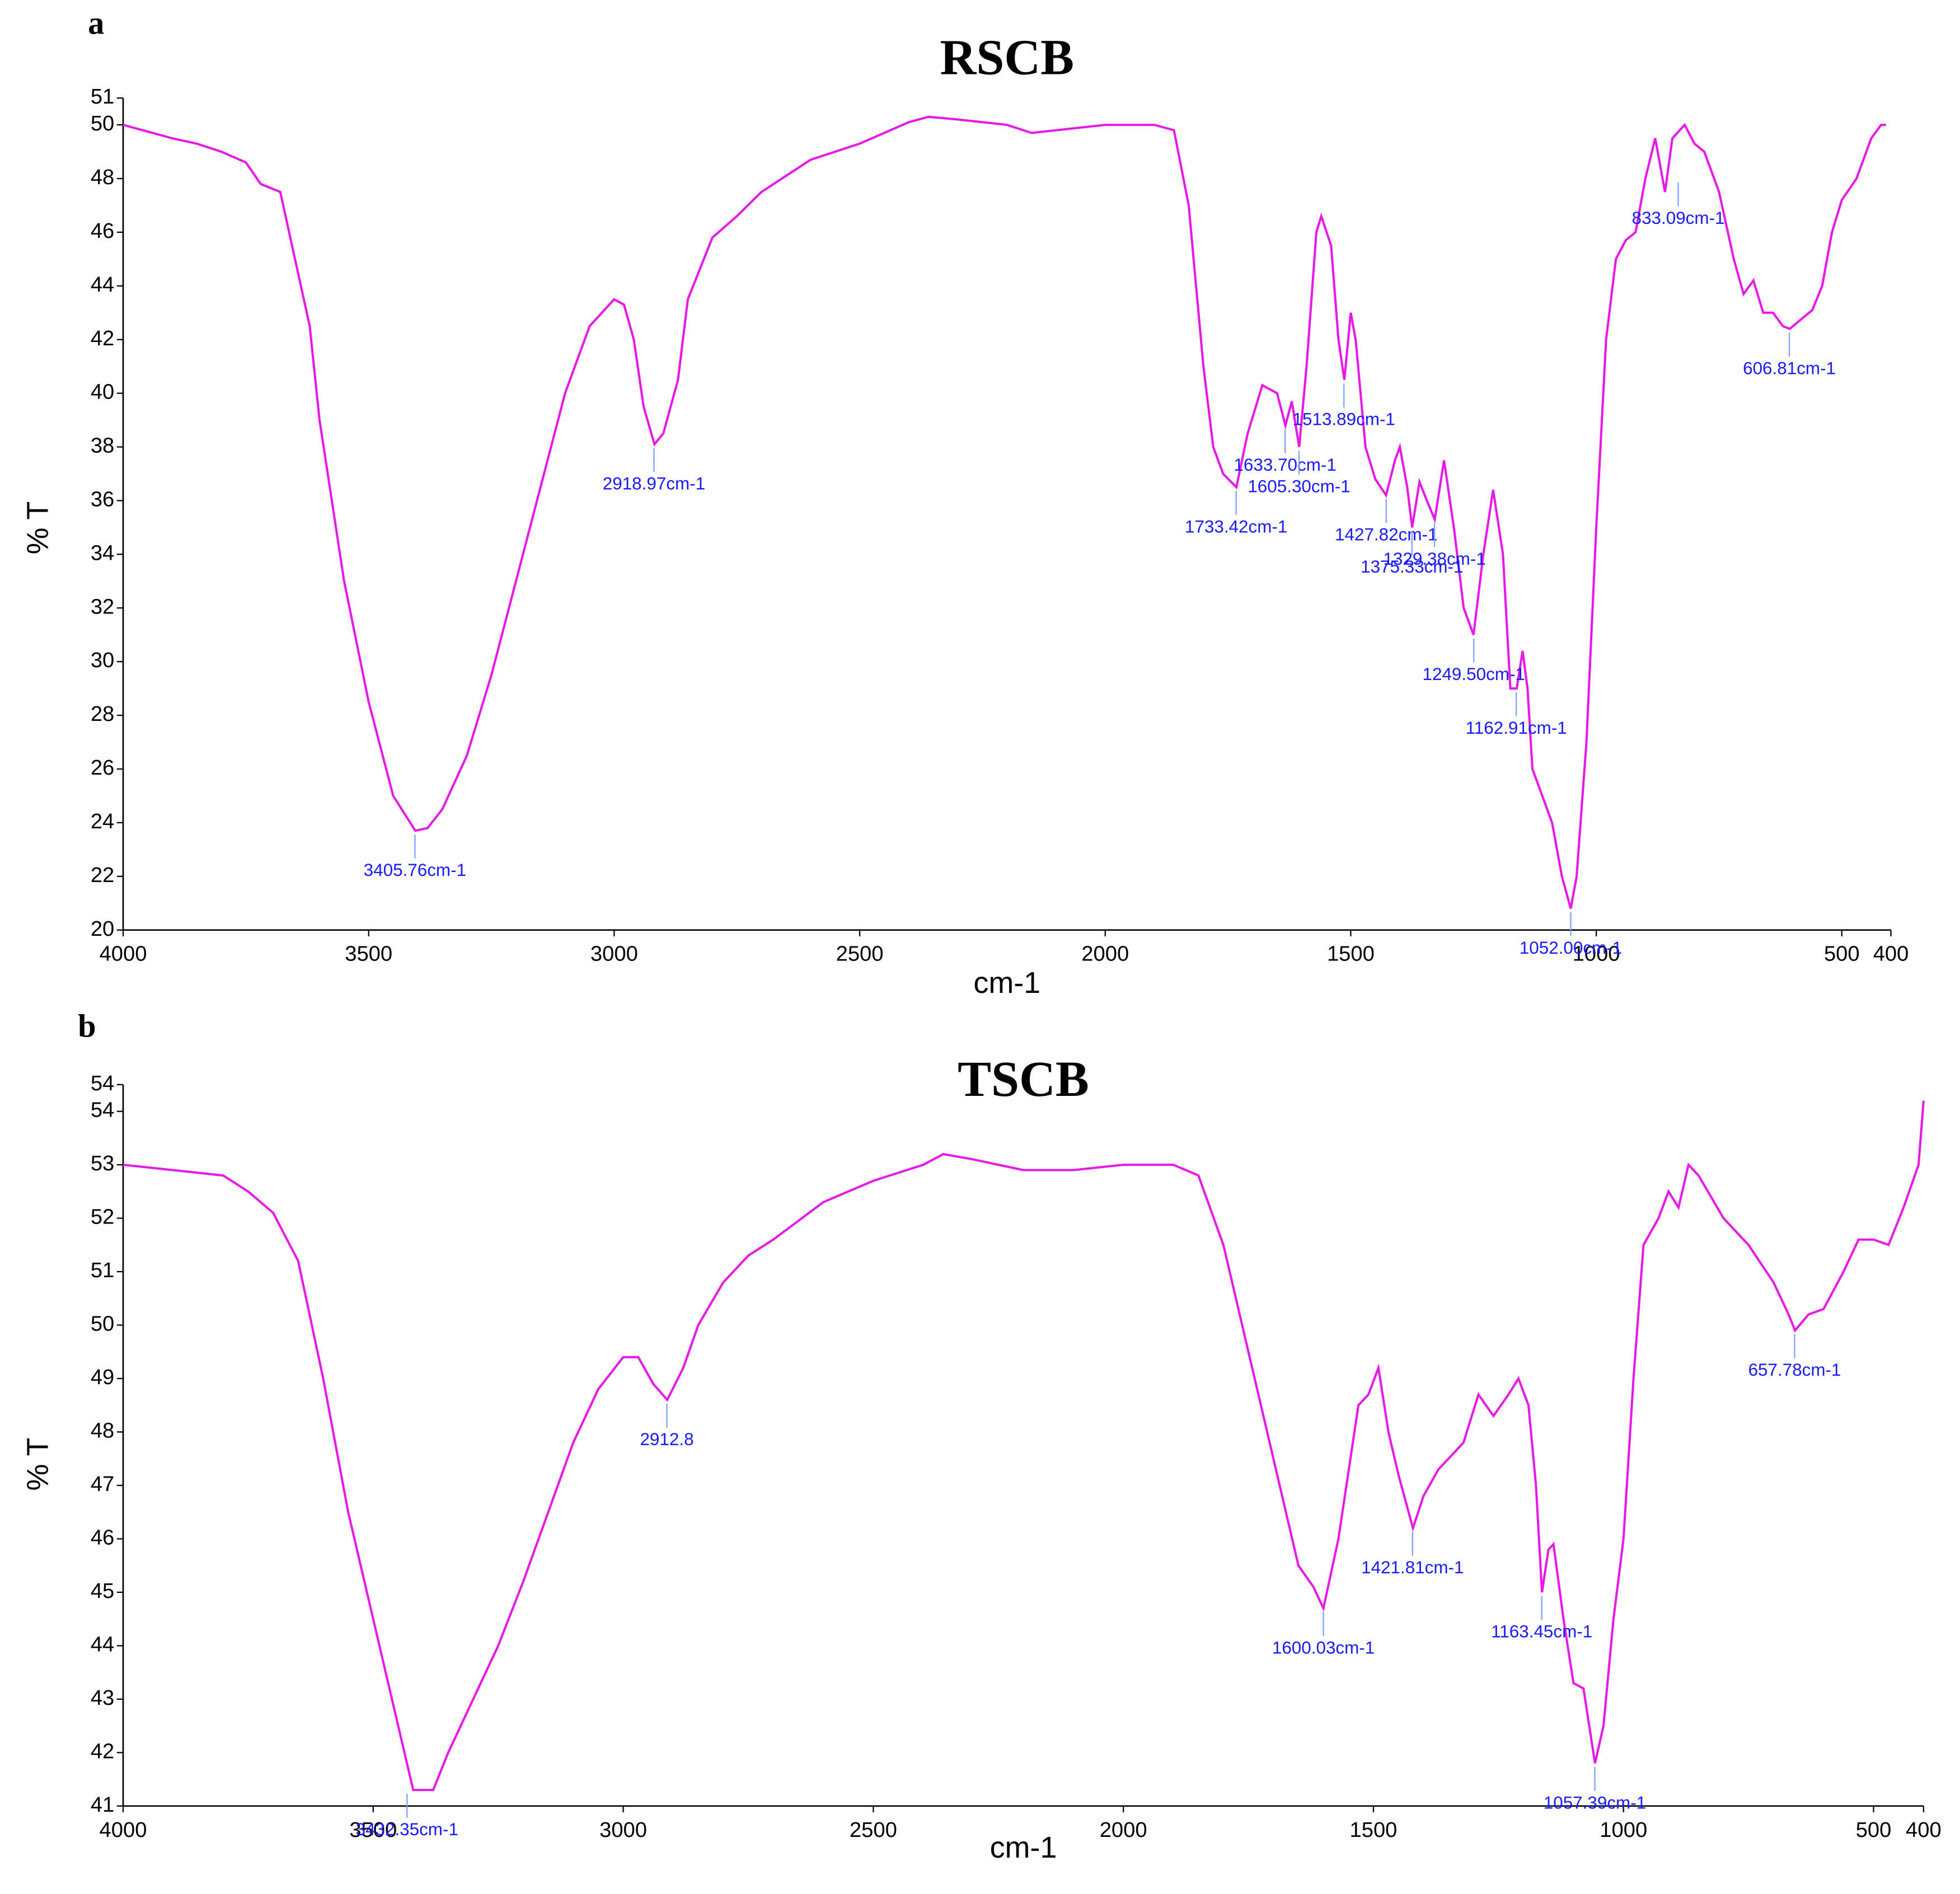  I want to click on y-tick-label: 53, so click(102, 1163).